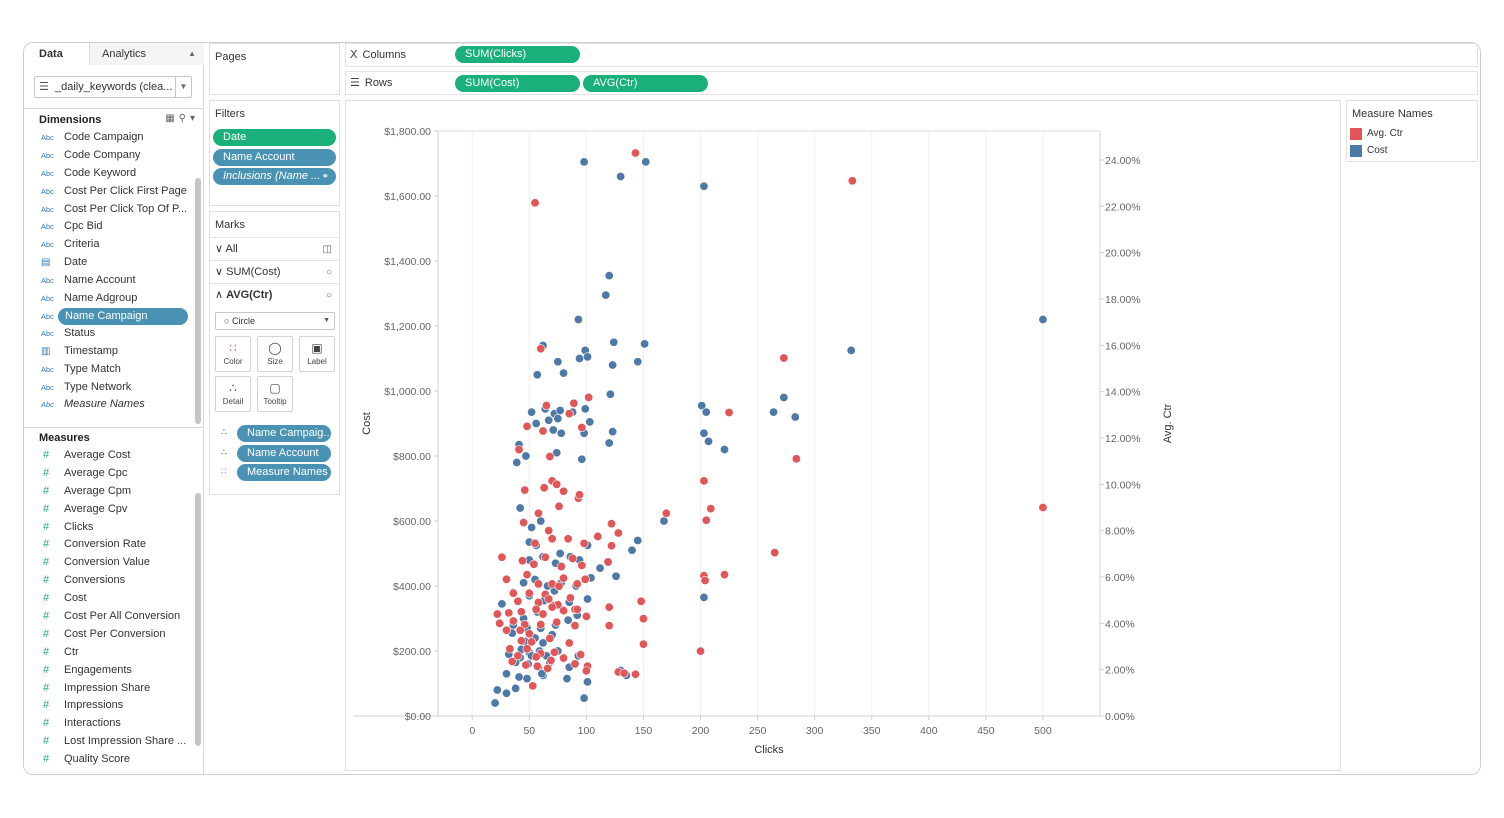 Image resolution: width=1504 pixels, height=818 pixels. What do you see at coordinates (109, 599) in the screenshot?
I see `measure-field: # Cost` at bounding box center [109, 599].